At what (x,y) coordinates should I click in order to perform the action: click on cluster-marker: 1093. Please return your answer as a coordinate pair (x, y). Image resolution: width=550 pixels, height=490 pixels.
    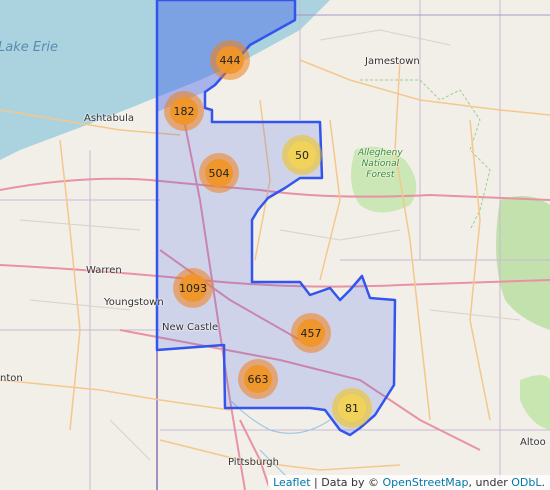
    Looking at the image, I should click on (193, 288).